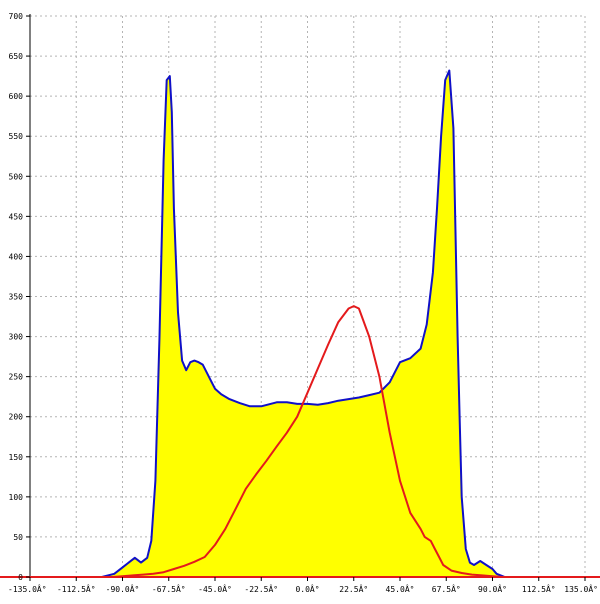 This screenshot has height=604, width=600. Describe the element at coordinates (16, 256) in the screenshot. I see `y-tick-label: 400` at that location.